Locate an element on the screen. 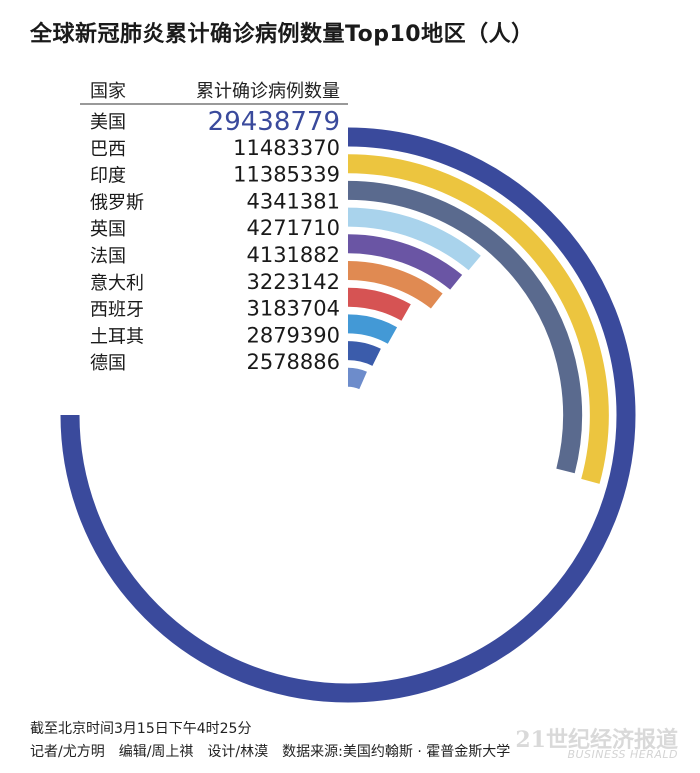 This screenshot has height=773, width=700. country-label-7: 意大利 is located at coordinates (117, 283).